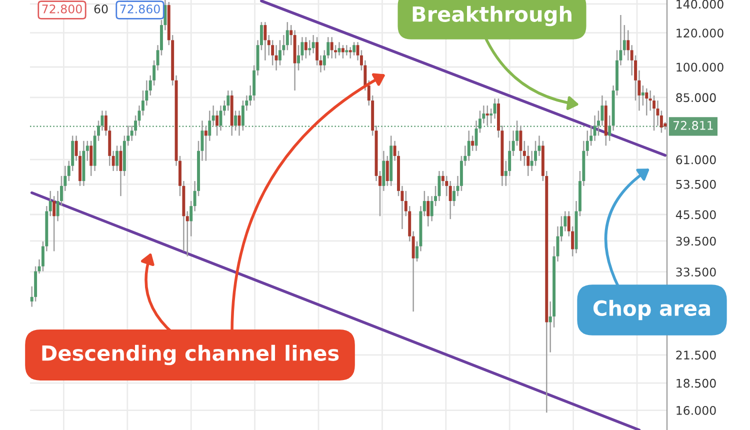  Describe the element at coordinates (62, 9) in the screenshot. I see `annotation: 72.800` at that location.